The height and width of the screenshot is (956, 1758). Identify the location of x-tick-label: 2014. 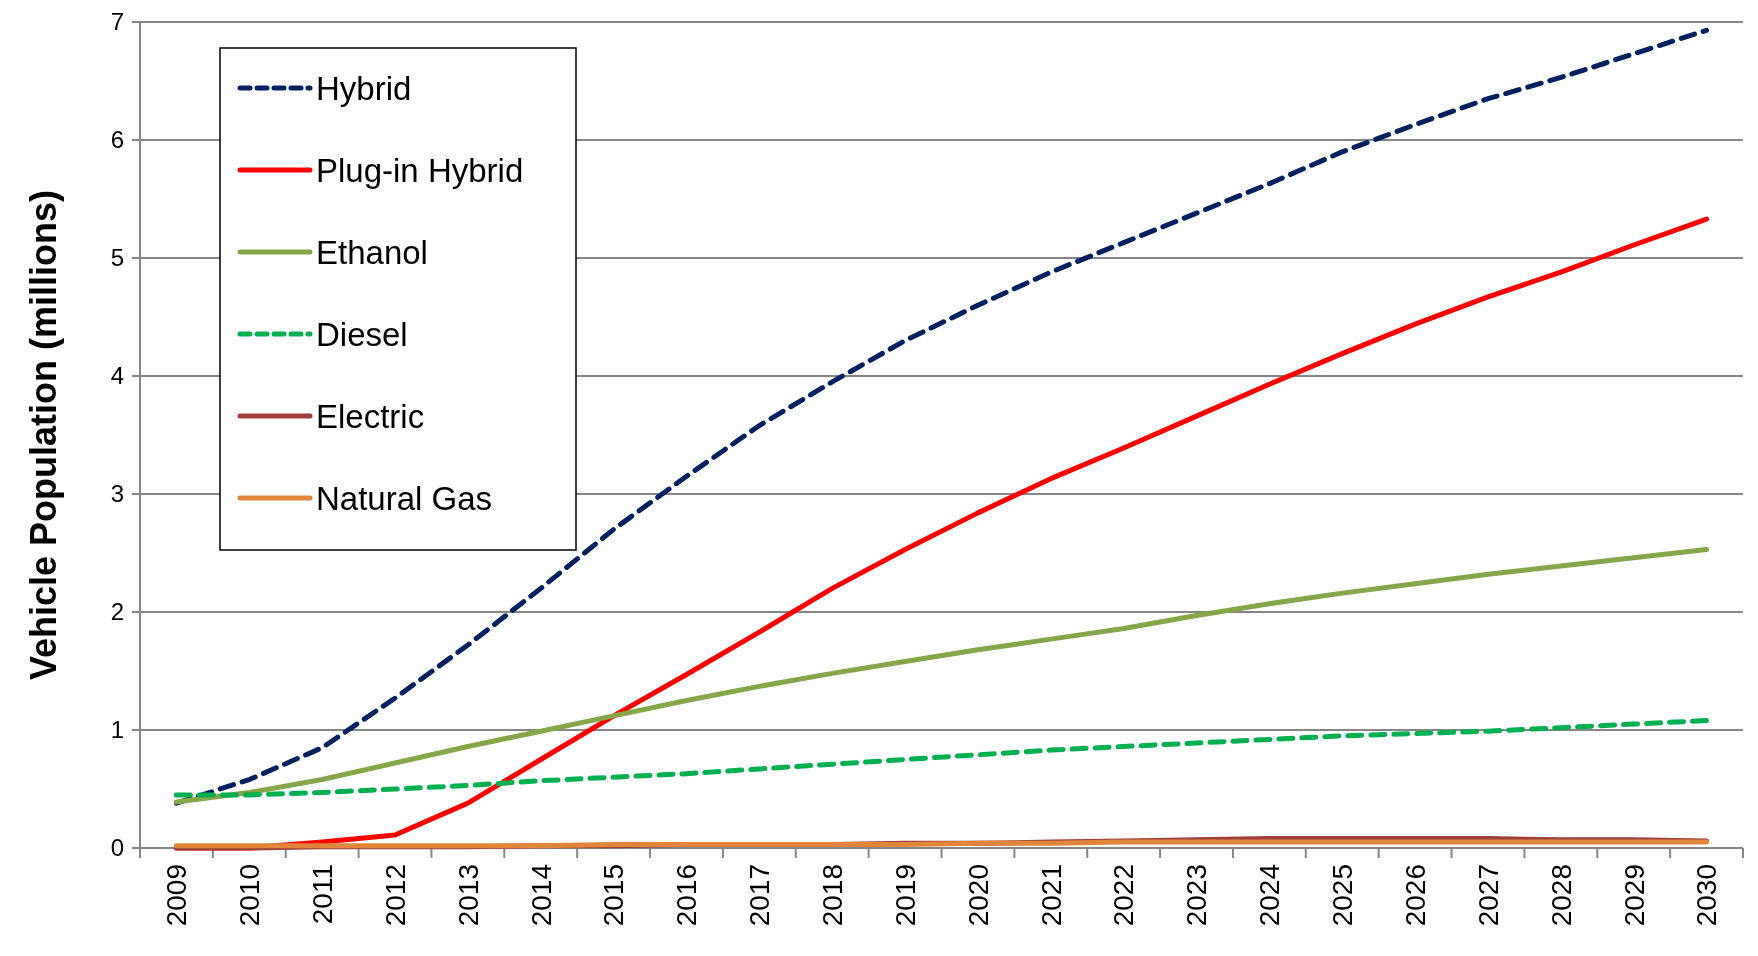
(541, 895).